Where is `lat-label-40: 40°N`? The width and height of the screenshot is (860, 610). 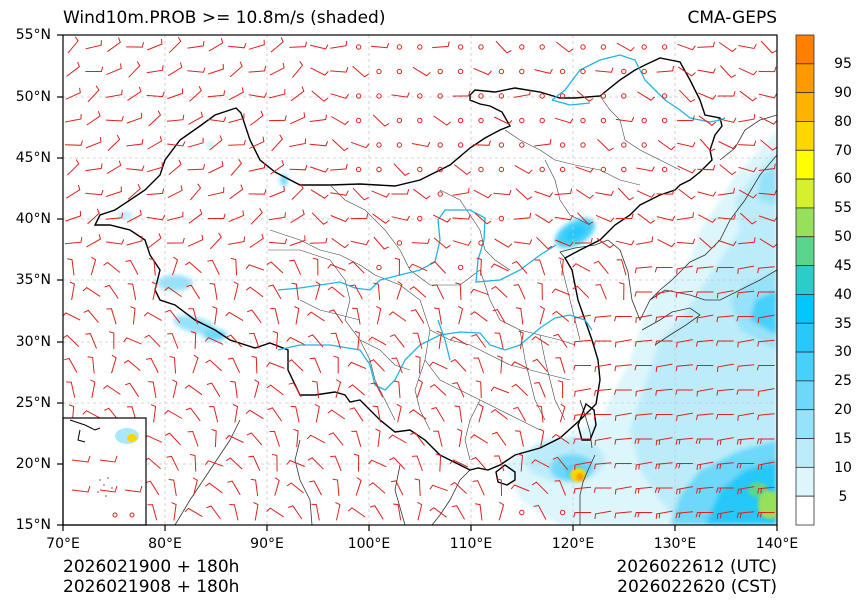 lat-label-40: 40°N is located at coordinates (33, 219).